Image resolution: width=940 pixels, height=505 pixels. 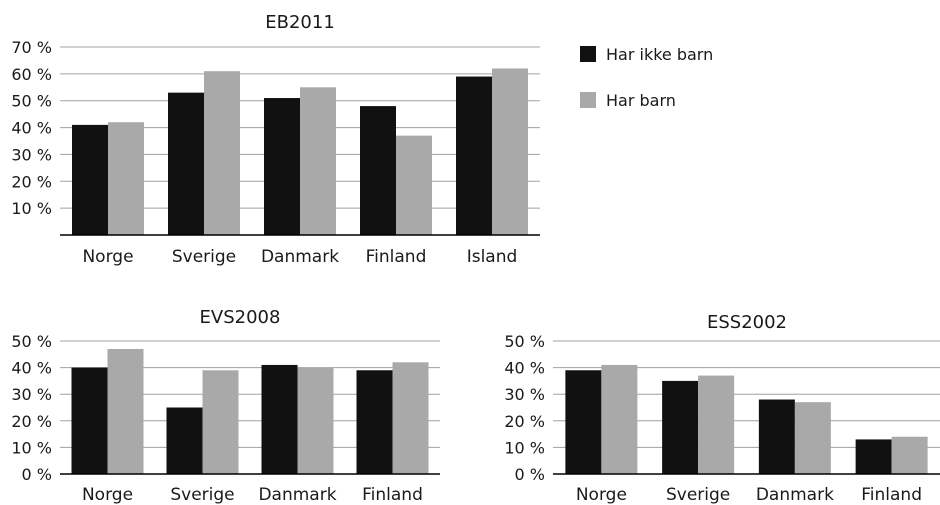 I want to click on y-tick-label-eb2011-6: 60 %, so click(x=31, y=74).